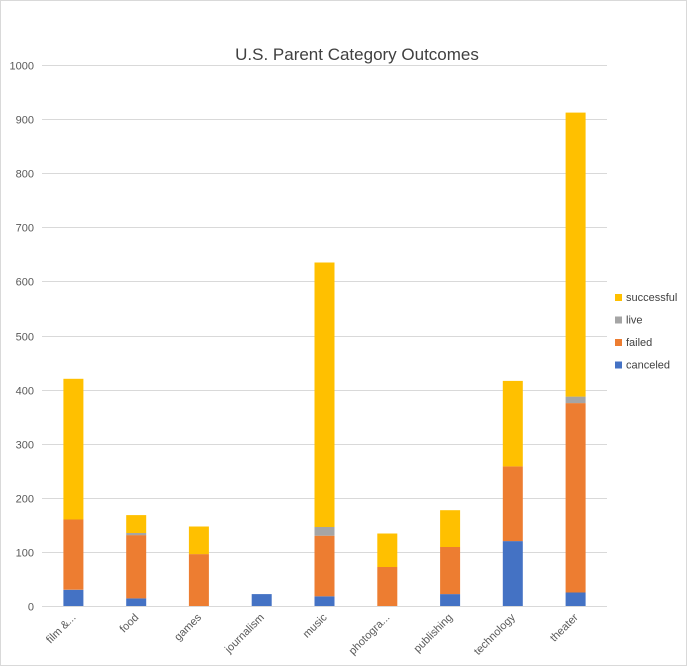  What do you see at coordinates (31, 608) in the screenshot?
I see `y-tick-label: 0` at bounding box center [31, 608].